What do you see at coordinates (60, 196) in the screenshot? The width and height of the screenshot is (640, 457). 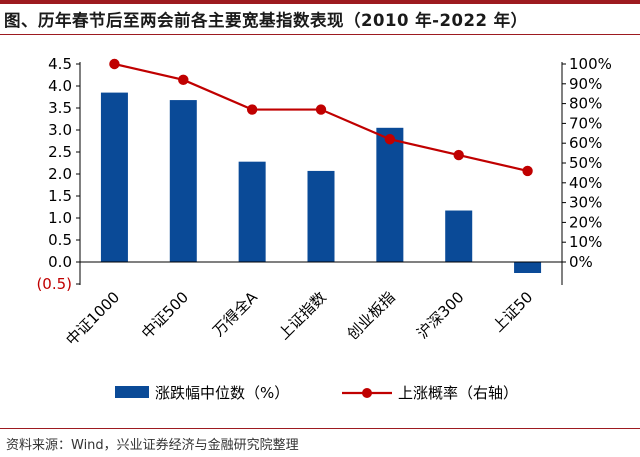 I see `left-tick-label: 1.5` at bounding box center [60, 196].